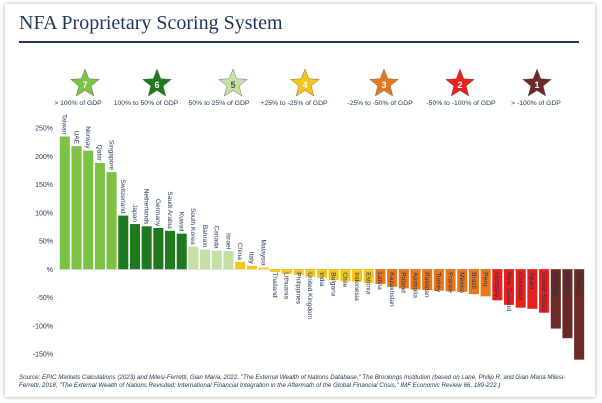 This screenshot has width=602, height=403. Describe the element at coordinates (274, 285) in the screenshot. I see `category-label: Thailand` at that location.